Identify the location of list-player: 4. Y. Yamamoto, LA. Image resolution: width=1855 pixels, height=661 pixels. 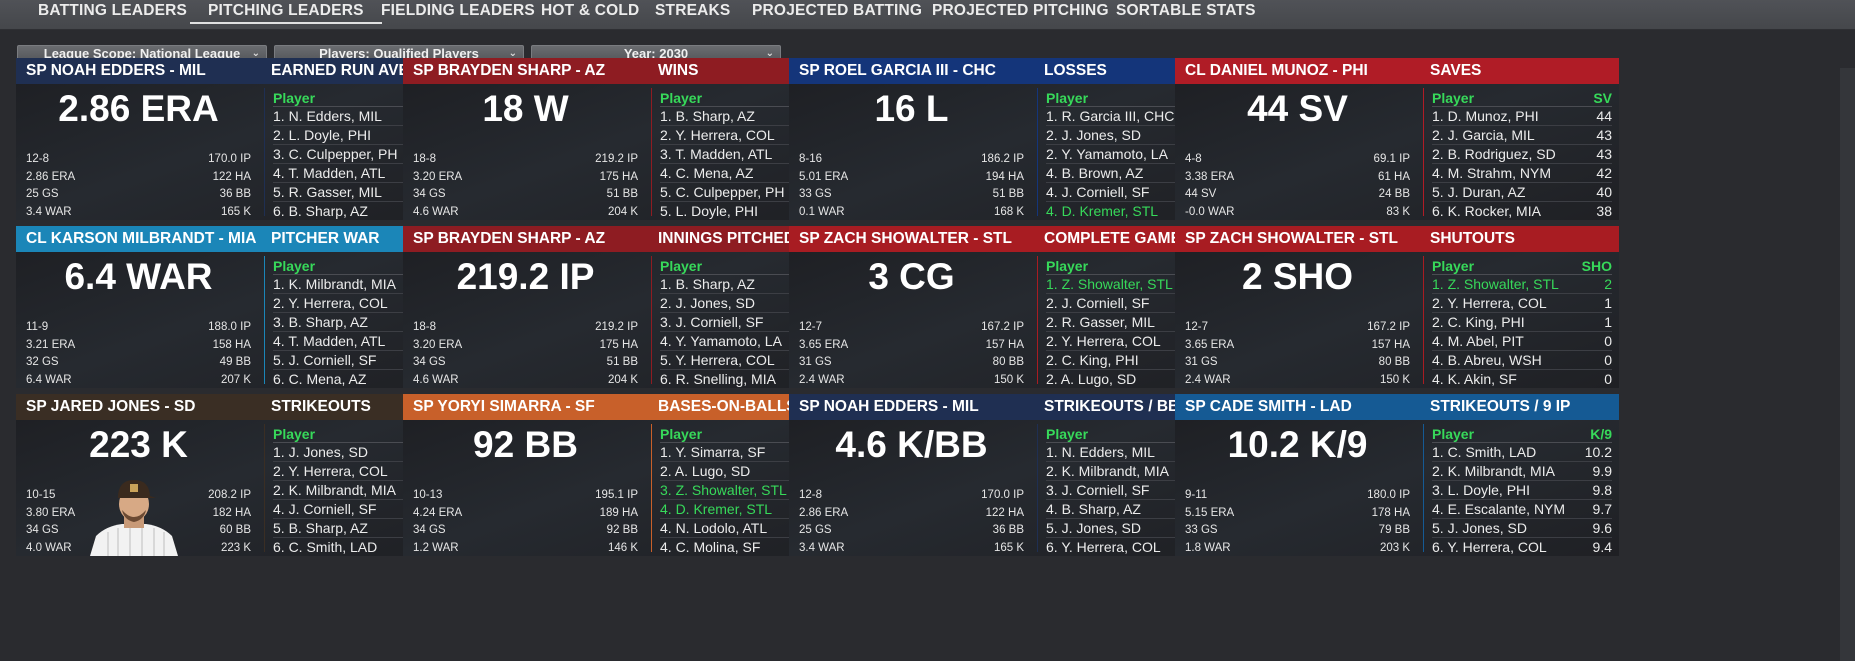
(721, 341).